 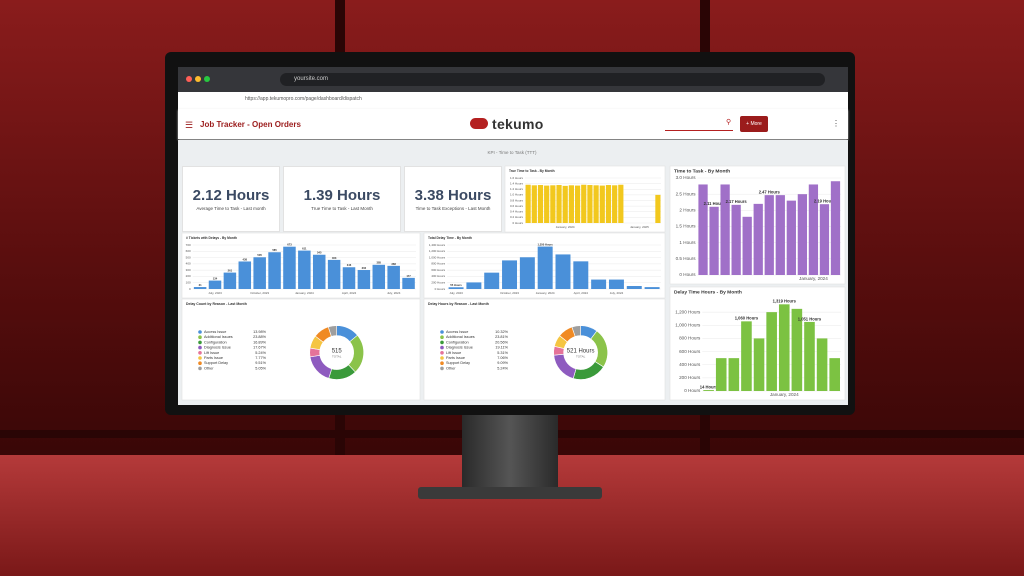 What do you see at coordinates (456, 285) in the screenshot?
I see `data-label: 55 Hours` at bounding box center [456, 285].